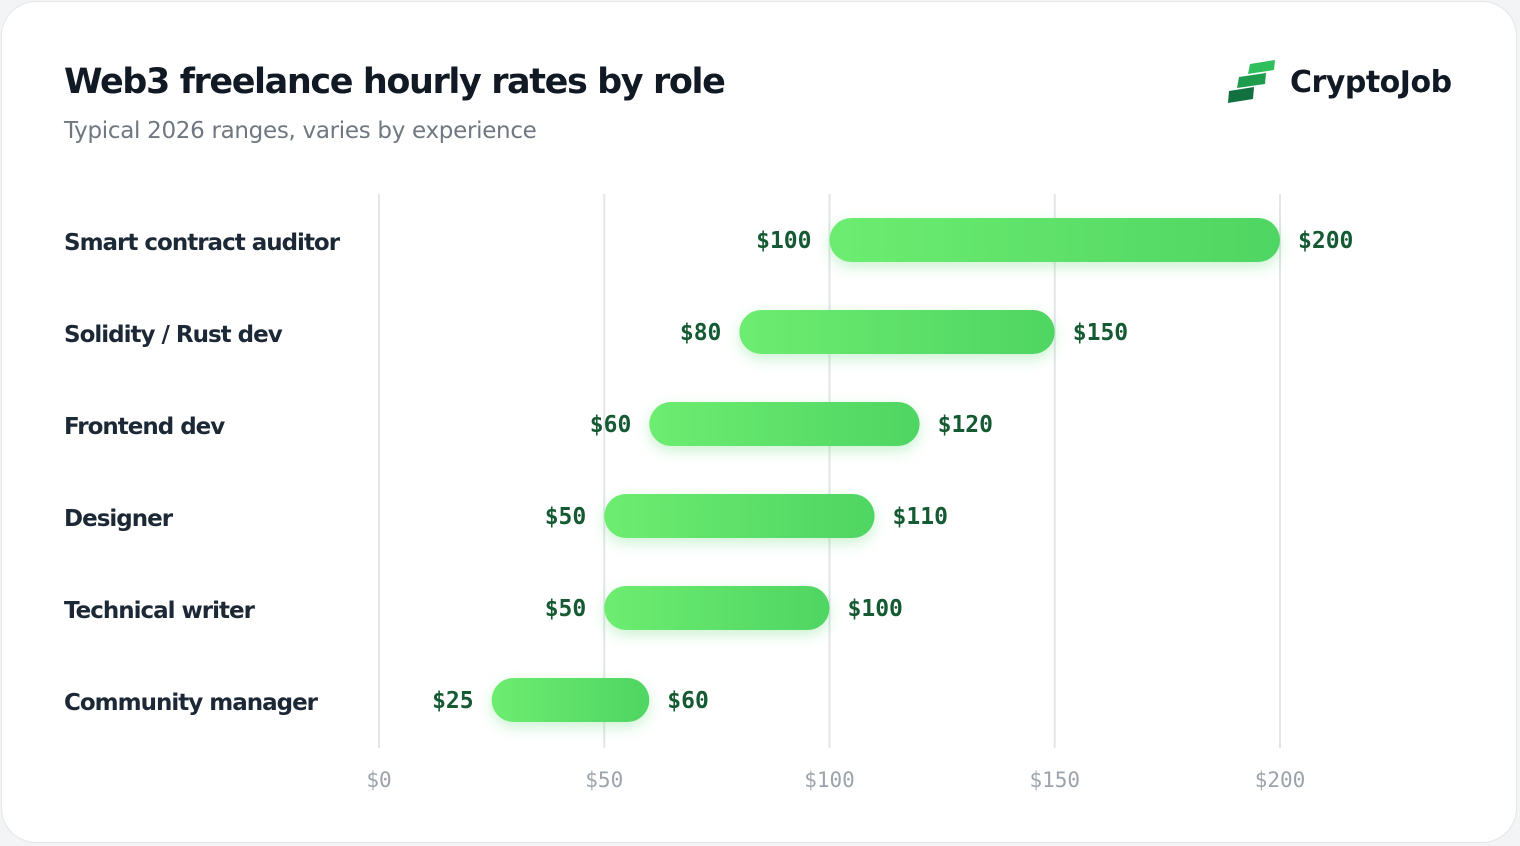 This screenshot has height=846, width=1520. Describe the element at coordinates (1261, 67) in the screenshot. I see `logo-bar-top` at that location.